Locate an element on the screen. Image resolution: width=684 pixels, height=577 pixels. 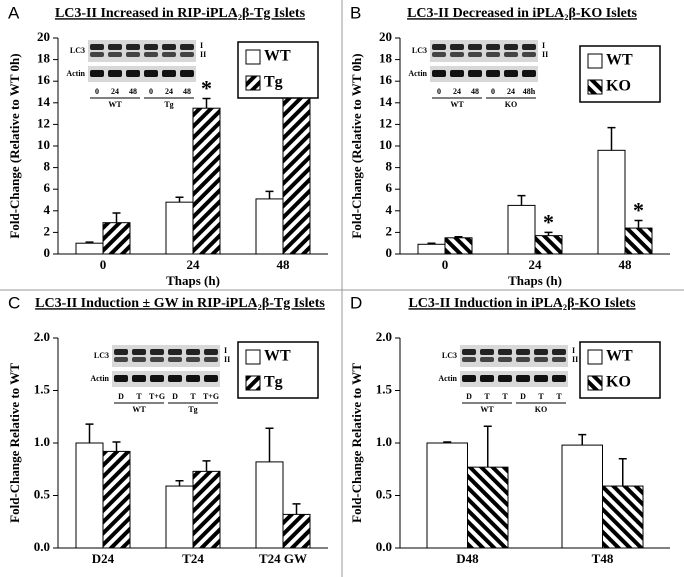
y-tick-label: 10 is located at coordinates (43, 144).